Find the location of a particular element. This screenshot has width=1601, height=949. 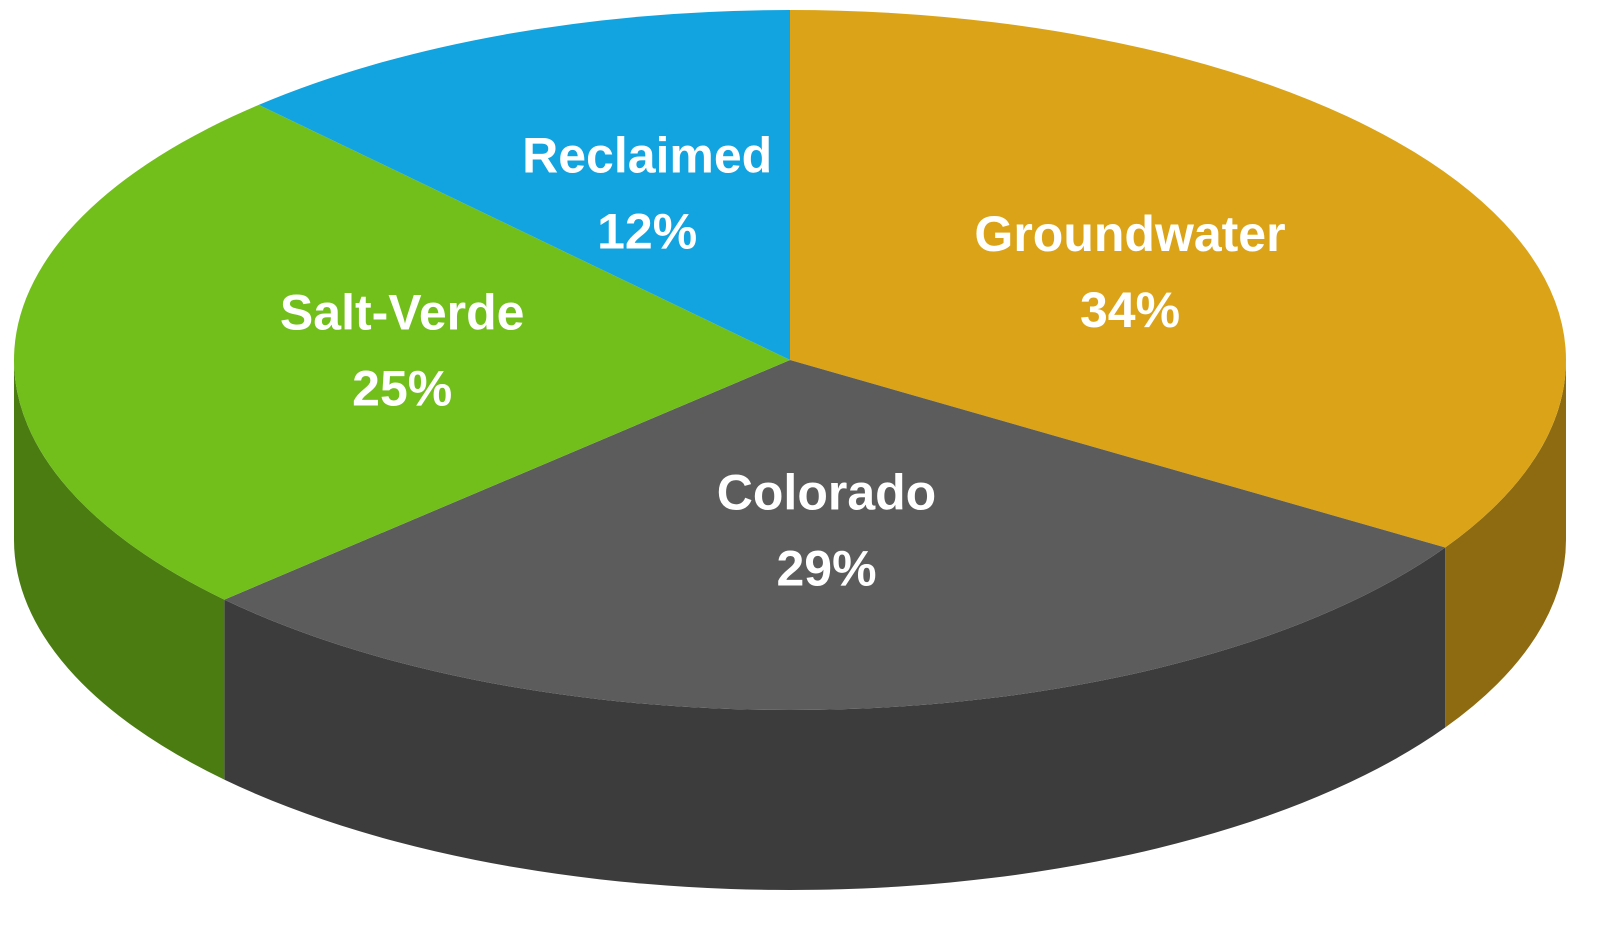

value-label: 25% is located at coordinates (402, 389).